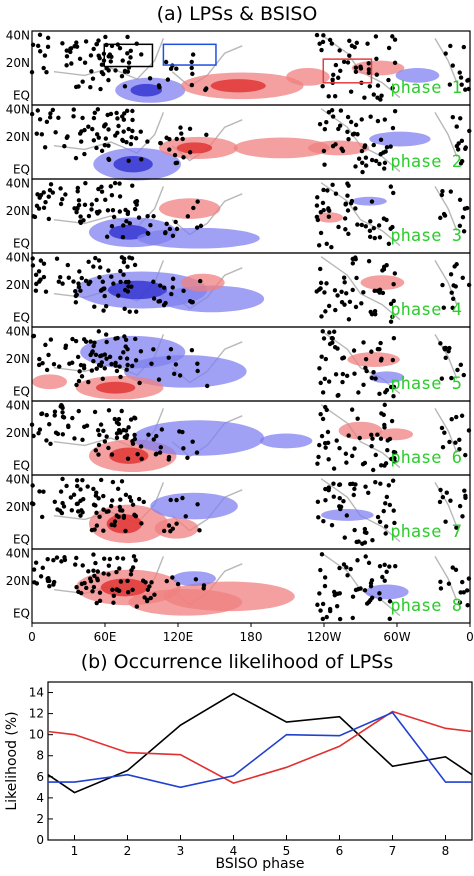 The height and width of the screenshot is (876, 474). Describe the element at coordinates (18, 110) in the screenshot. I see `lat-label: 40N` at that location.